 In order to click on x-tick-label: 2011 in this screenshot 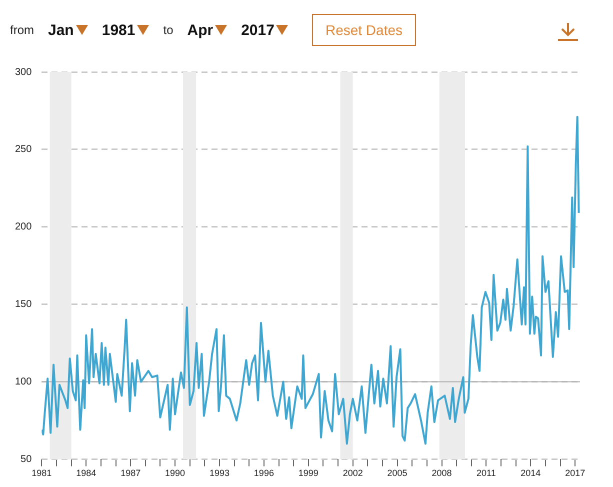, I will do `click(486, 473)`.